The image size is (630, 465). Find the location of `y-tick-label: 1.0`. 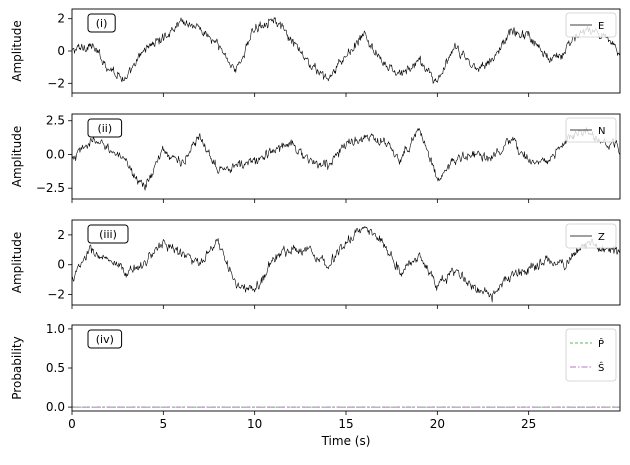

y-tick-label: 1.0 is located at coordinates (55, 329).